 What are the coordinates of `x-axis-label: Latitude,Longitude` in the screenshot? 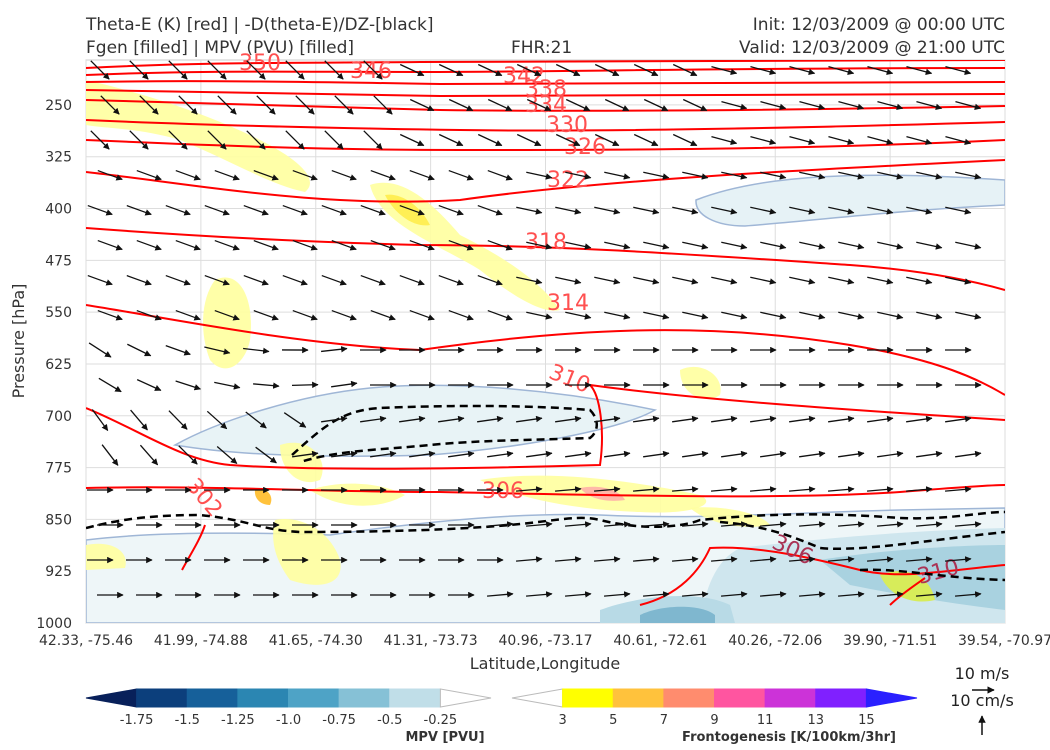 It's located at (545, 663).